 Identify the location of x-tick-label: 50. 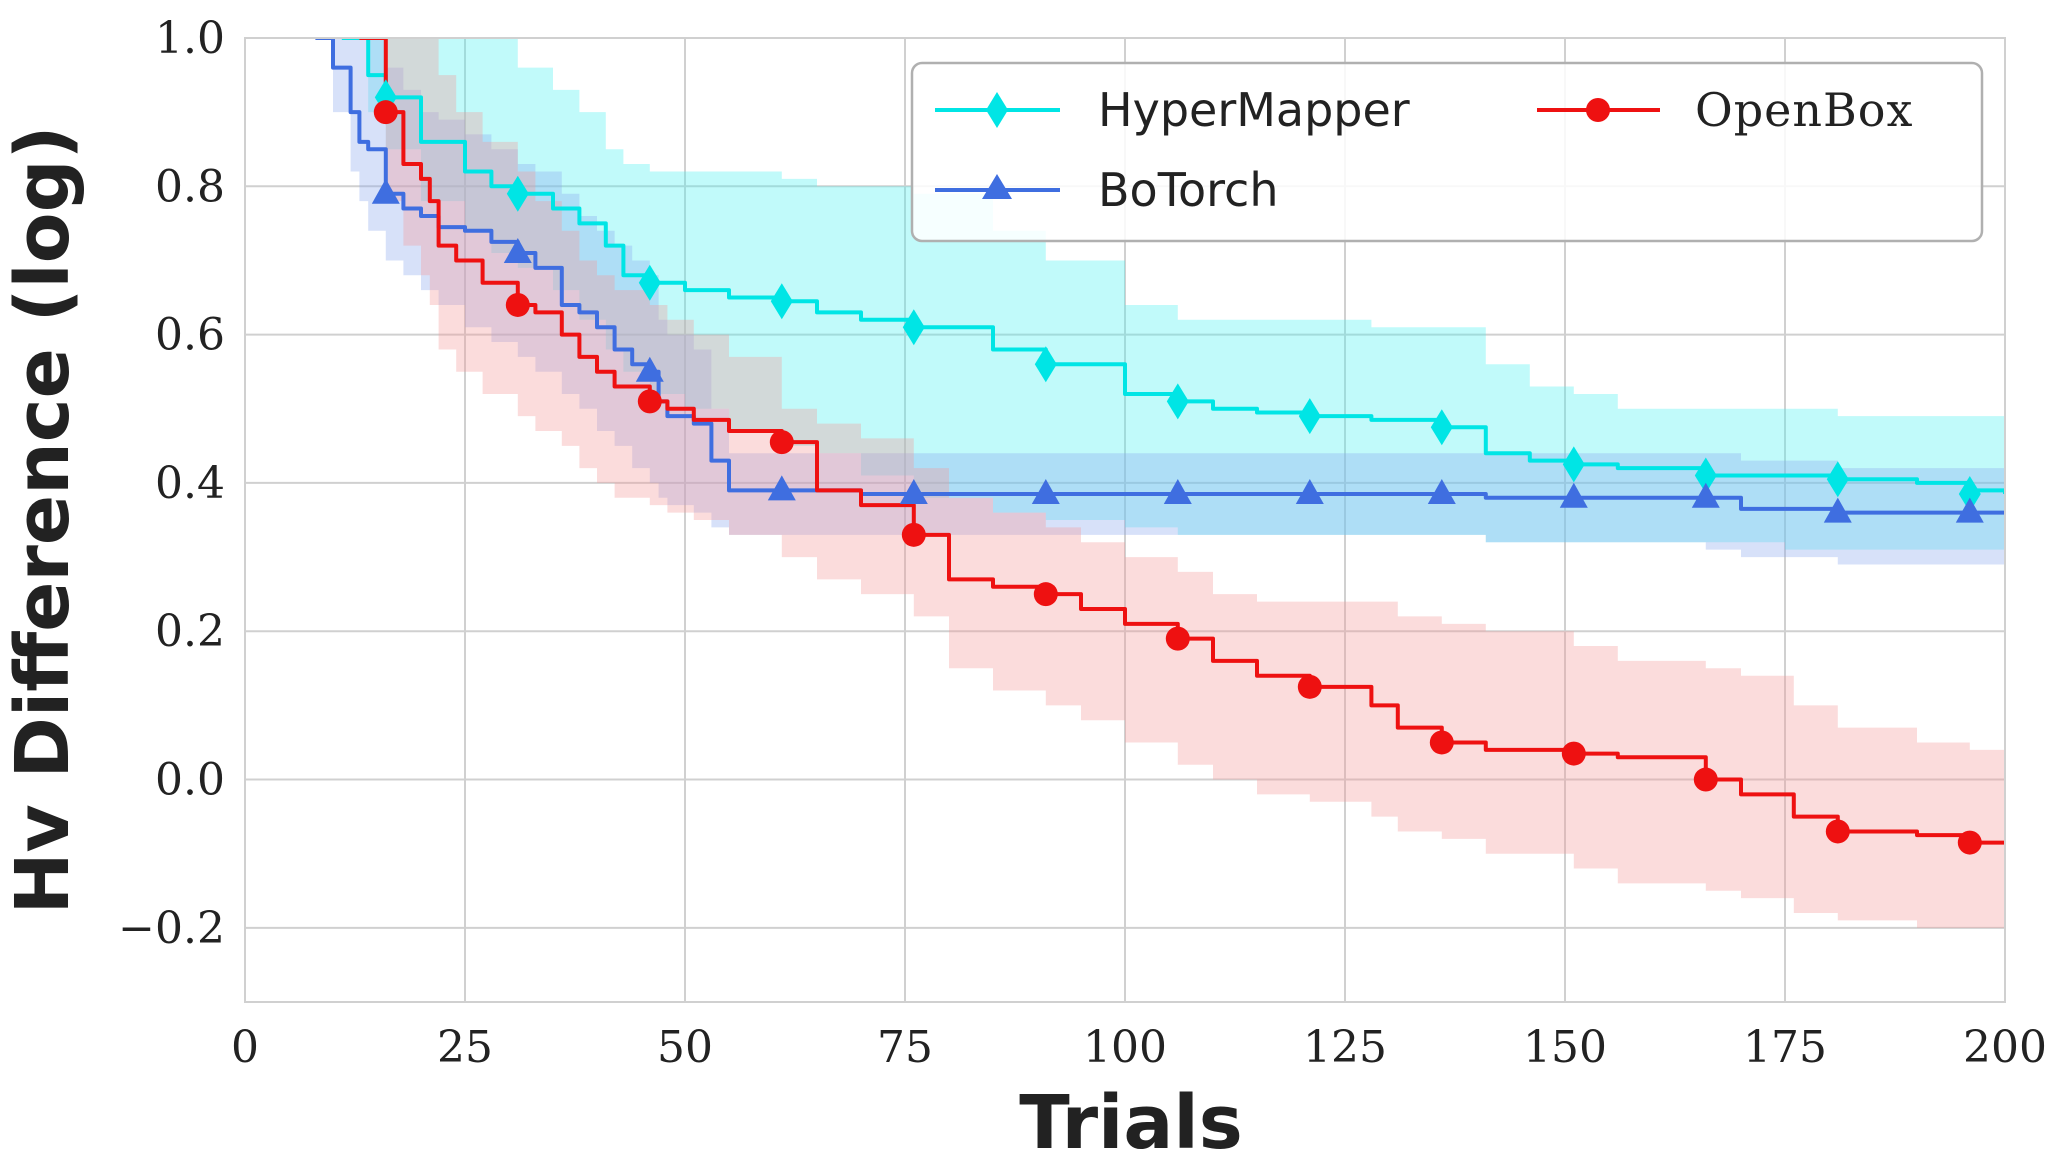
(685, 1047).